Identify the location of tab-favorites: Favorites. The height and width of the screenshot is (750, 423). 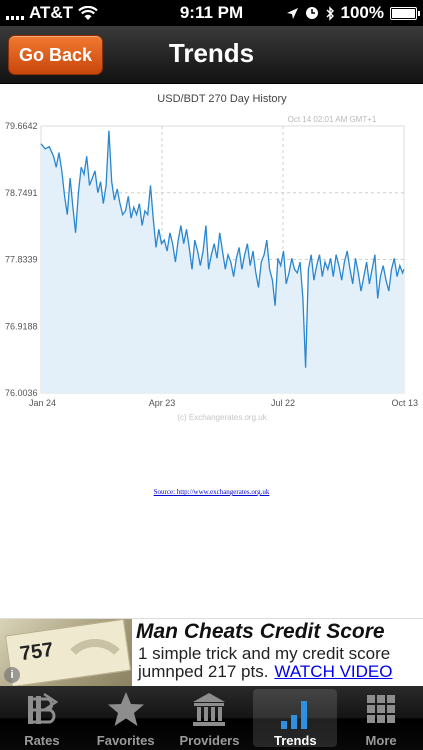
(126, 718).